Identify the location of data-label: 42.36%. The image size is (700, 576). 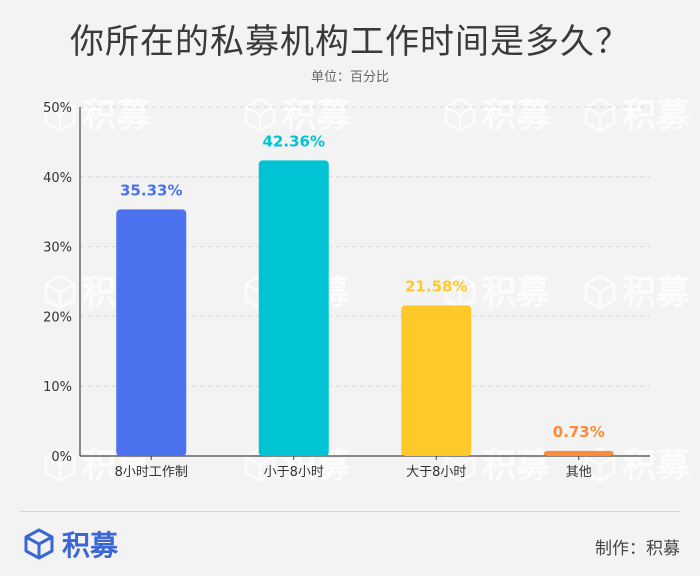
(294, 141).